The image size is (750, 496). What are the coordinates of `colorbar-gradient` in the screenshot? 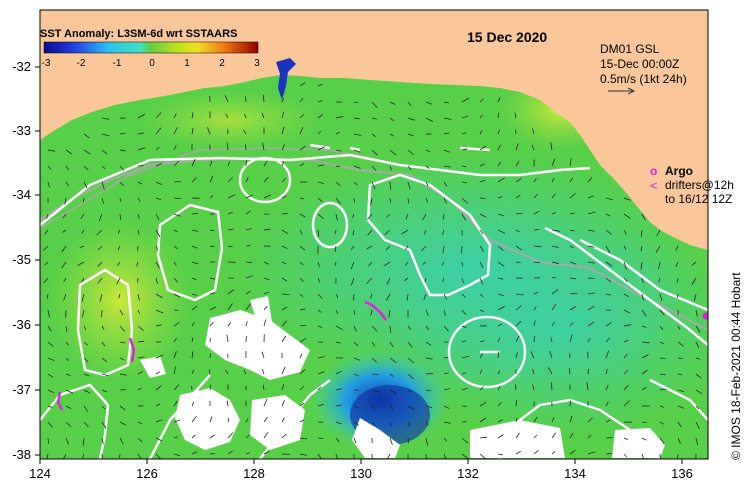 It's located at (151, 47).